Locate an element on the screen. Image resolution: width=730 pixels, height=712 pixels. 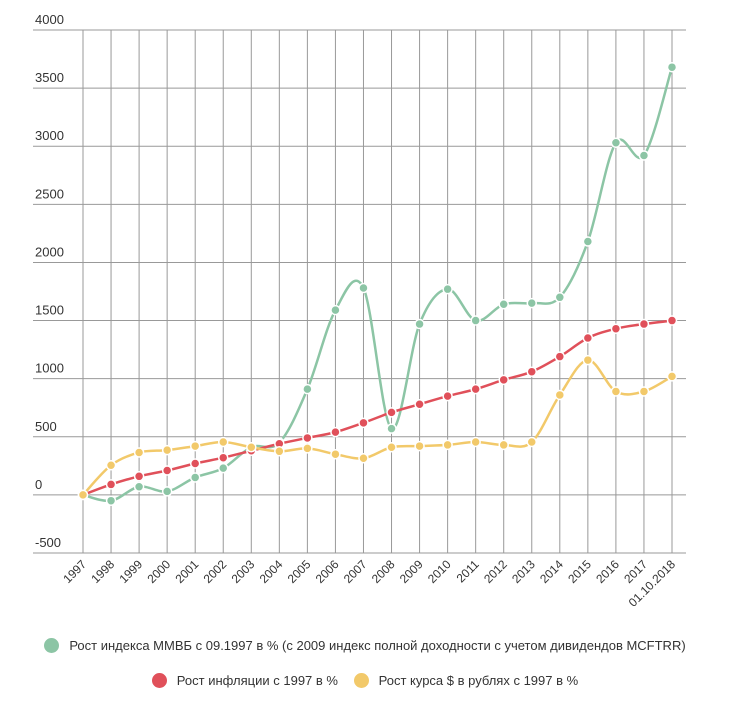
legend-item-inflation: Рост инфляции с 1997 в % is located at coordinates (244, 680).